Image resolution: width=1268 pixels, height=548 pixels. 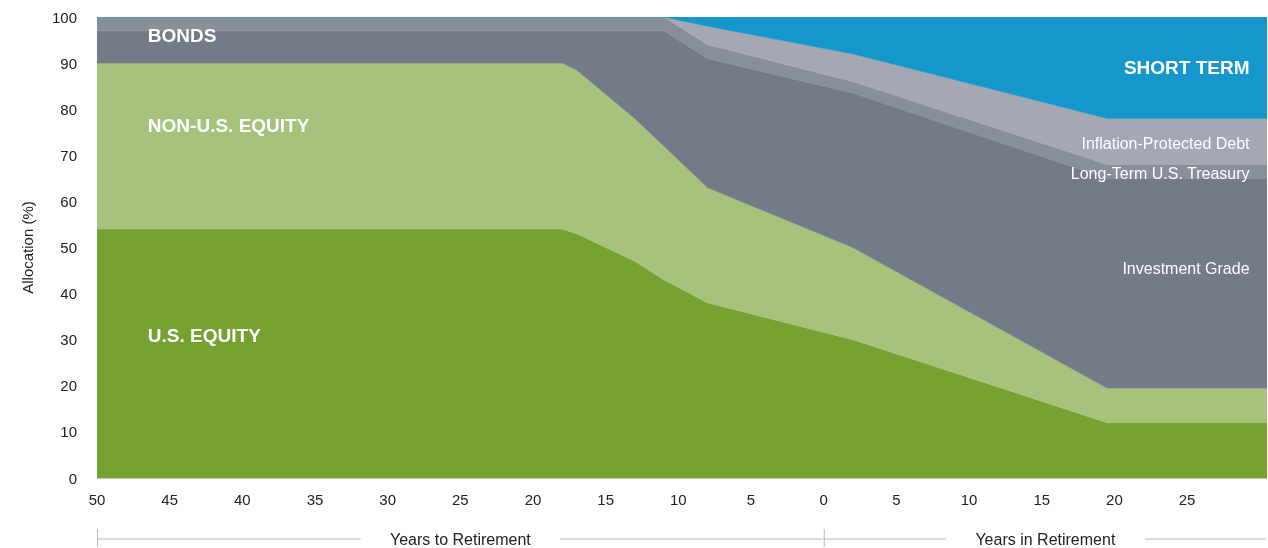 I want to click on y-tick-label: 30, so click(x=68, y=340).